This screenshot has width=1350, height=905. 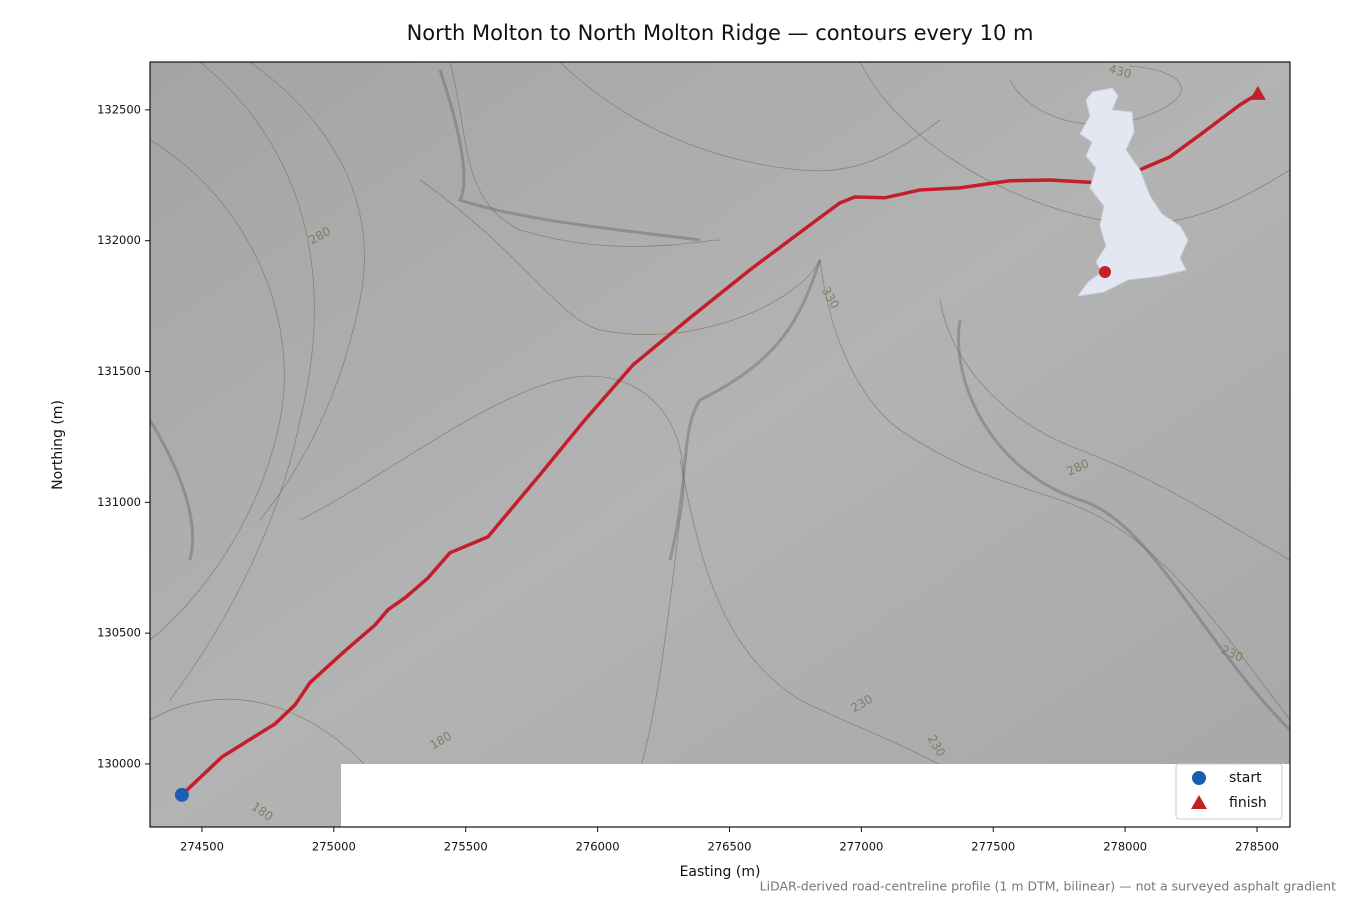 What do you see at coordinates (598, 847) in the screenshot?
I see `x-tick-label: 276000` at bounding box center [598, 847].